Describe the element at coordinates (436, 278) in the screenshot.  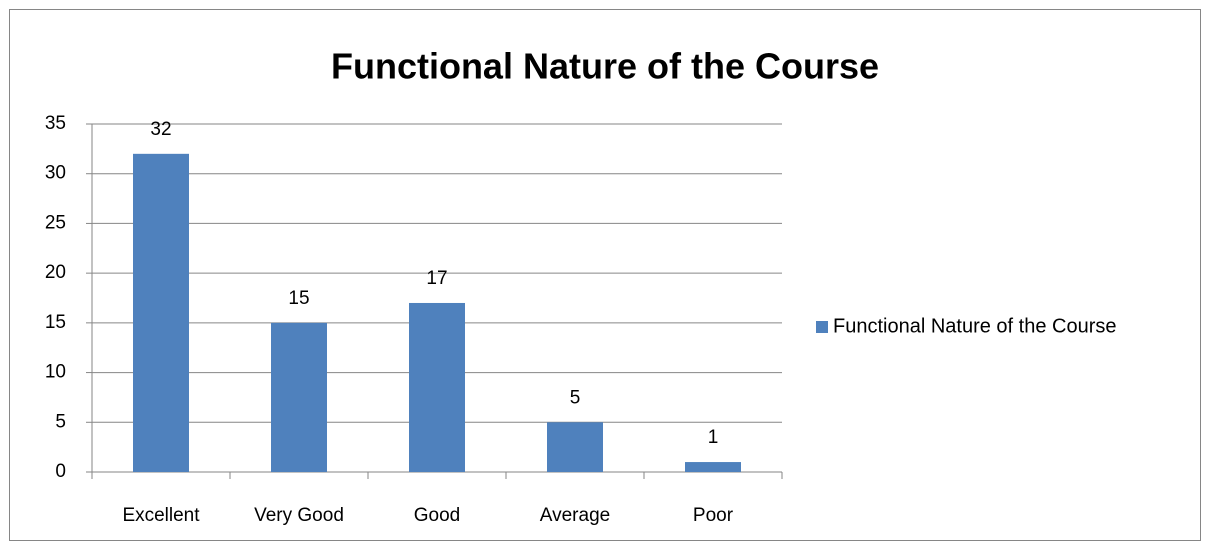
I see `data-label: 17` at that location.